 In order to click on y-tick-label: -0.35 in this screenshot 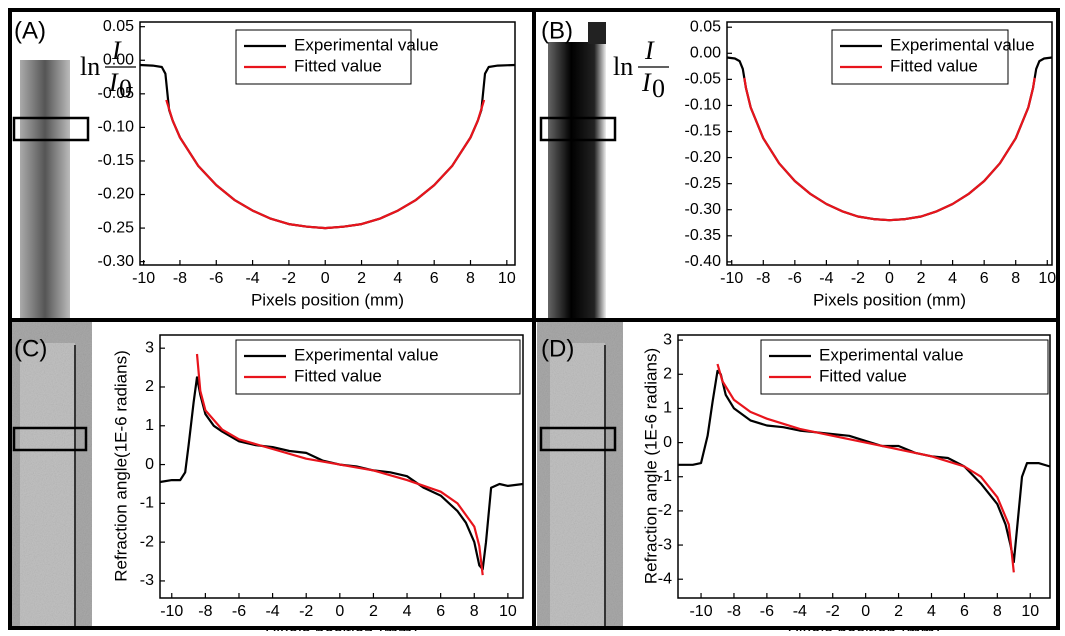, I will do `click(703, 235)`.